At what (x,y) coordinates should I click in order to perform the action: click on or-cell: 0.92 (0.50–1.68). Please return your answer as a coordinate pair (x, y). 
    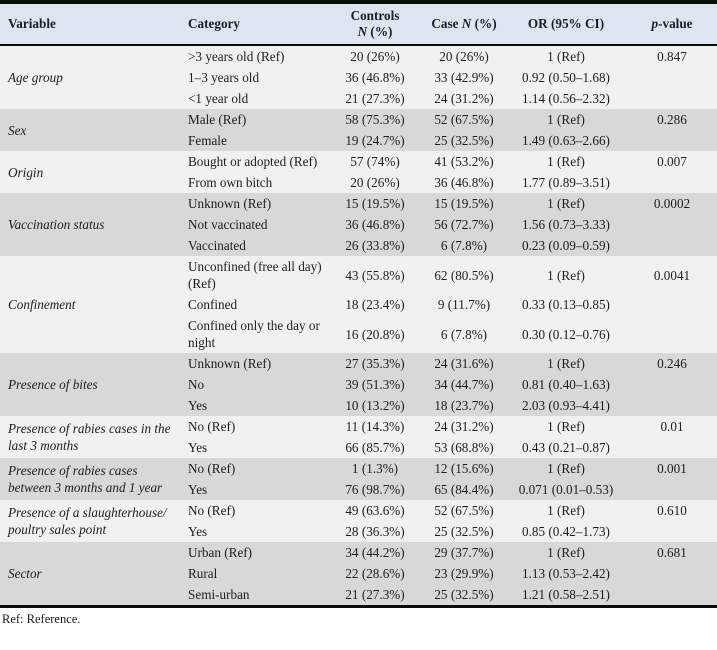
    Looking at the image, I should click on (566, 77).